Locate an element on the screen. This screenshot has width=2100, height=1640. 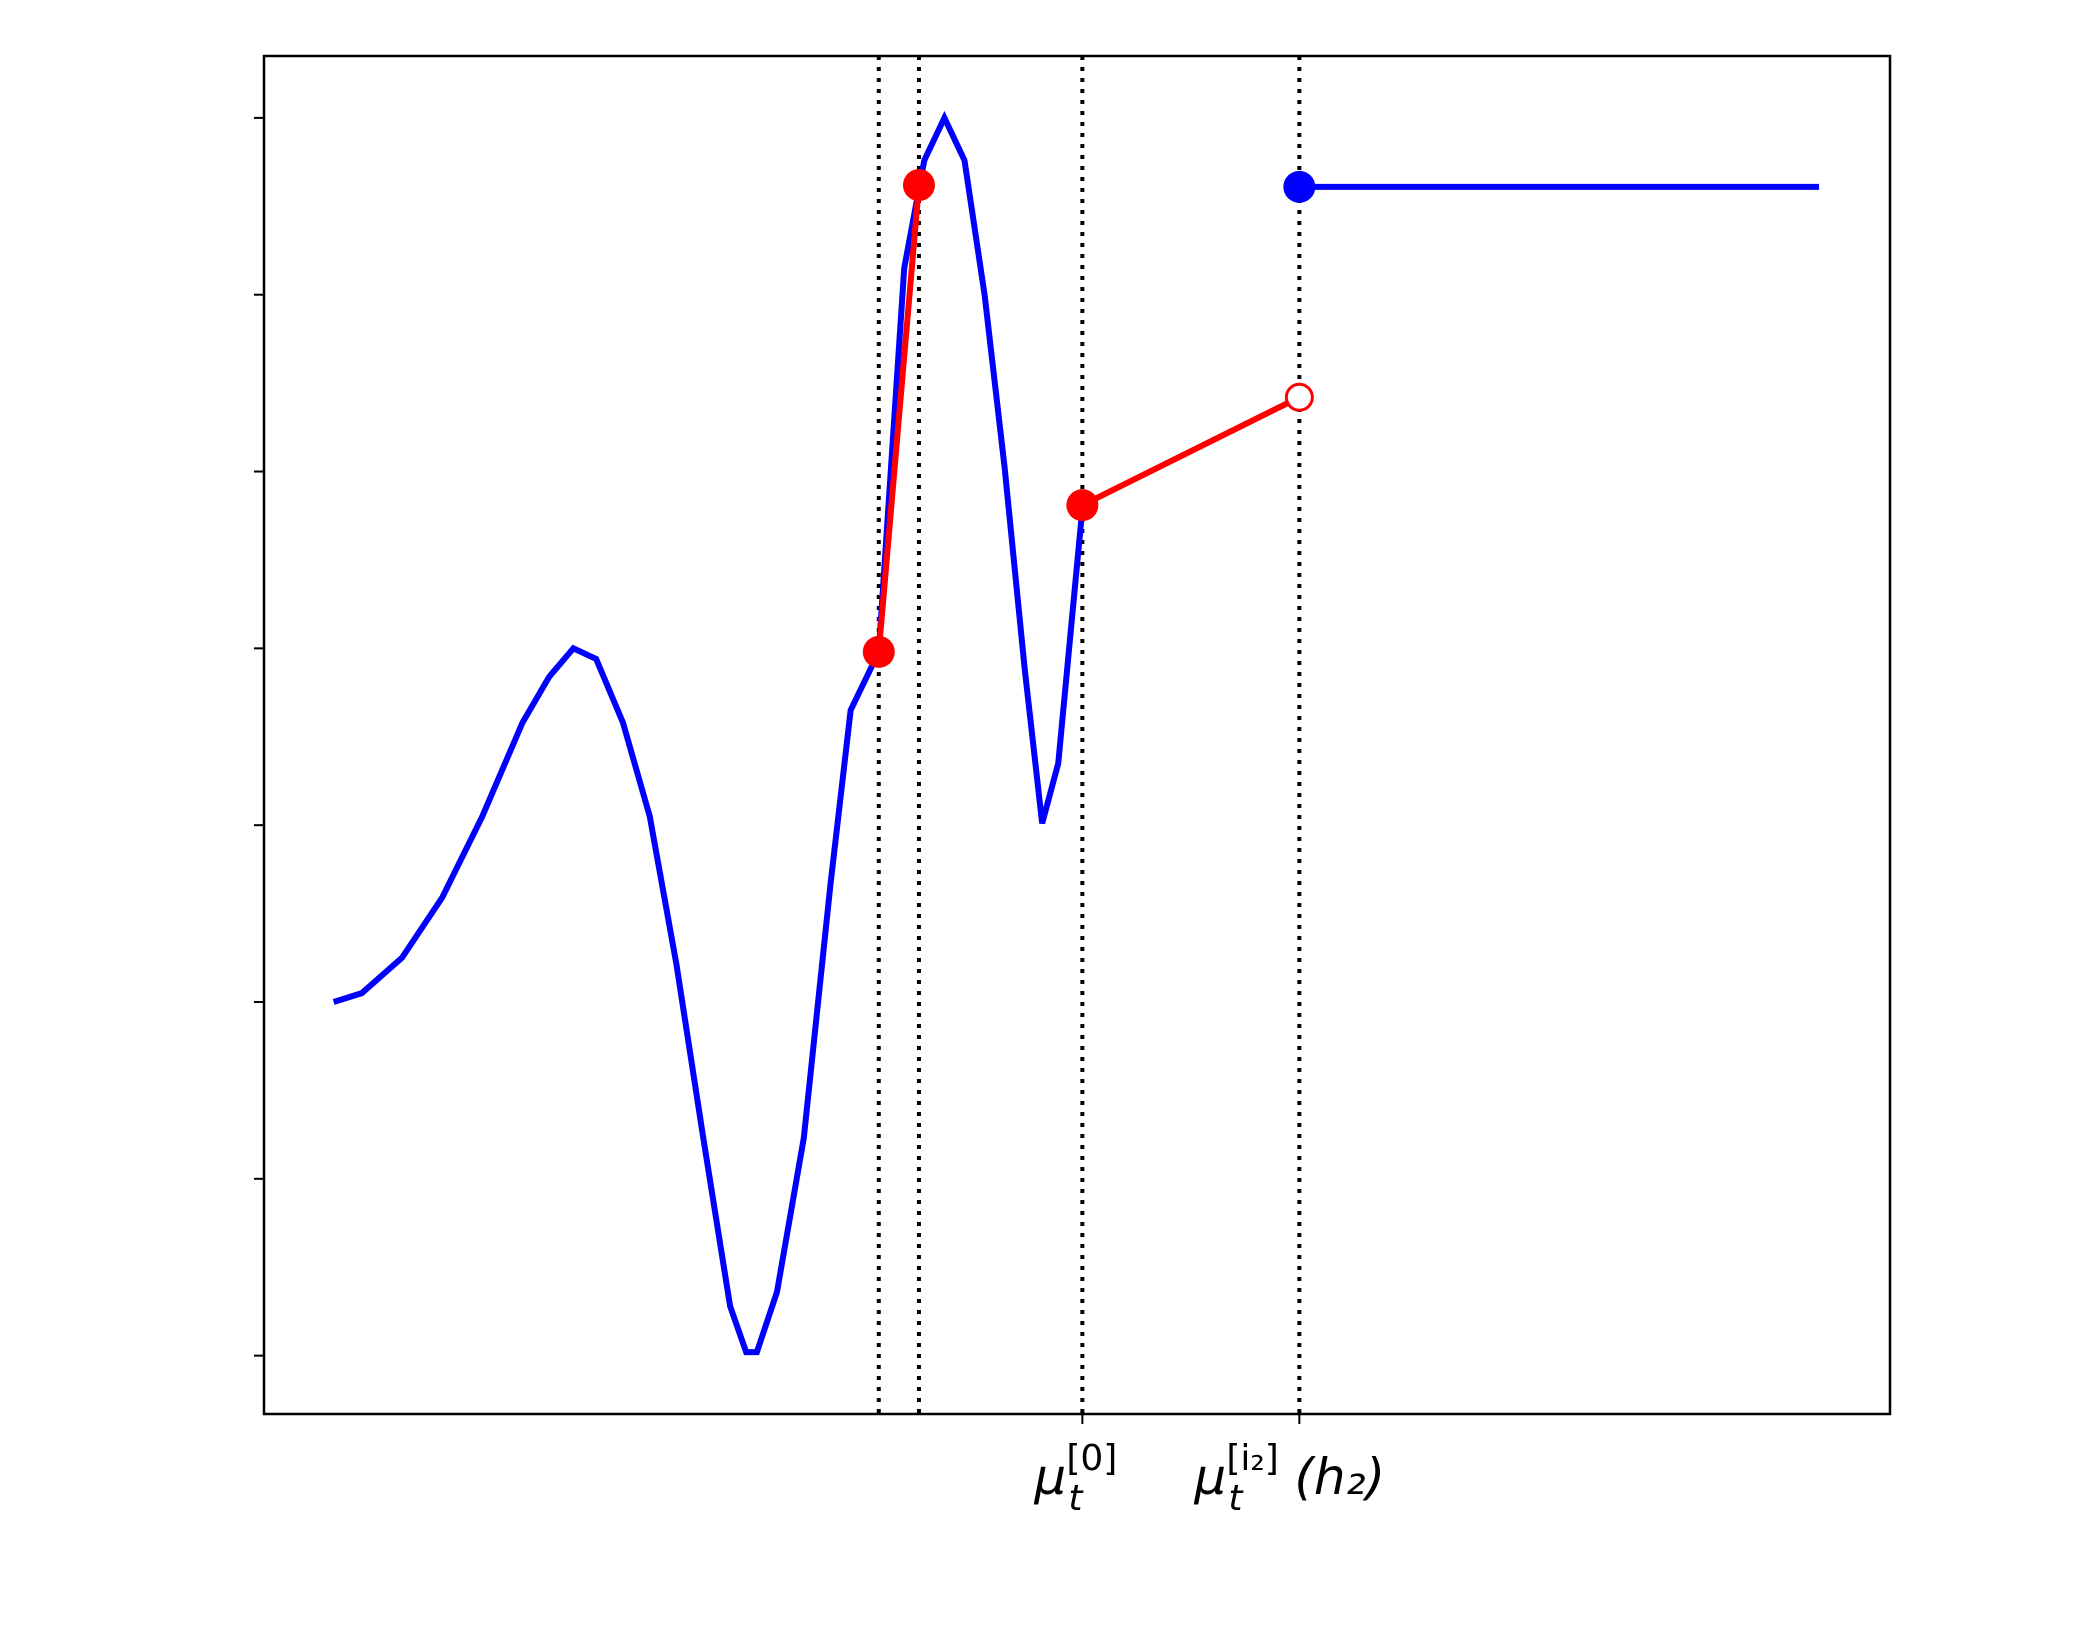
x-tick-label-suffix: (h₂) is located at coordinates (1339, 1477).